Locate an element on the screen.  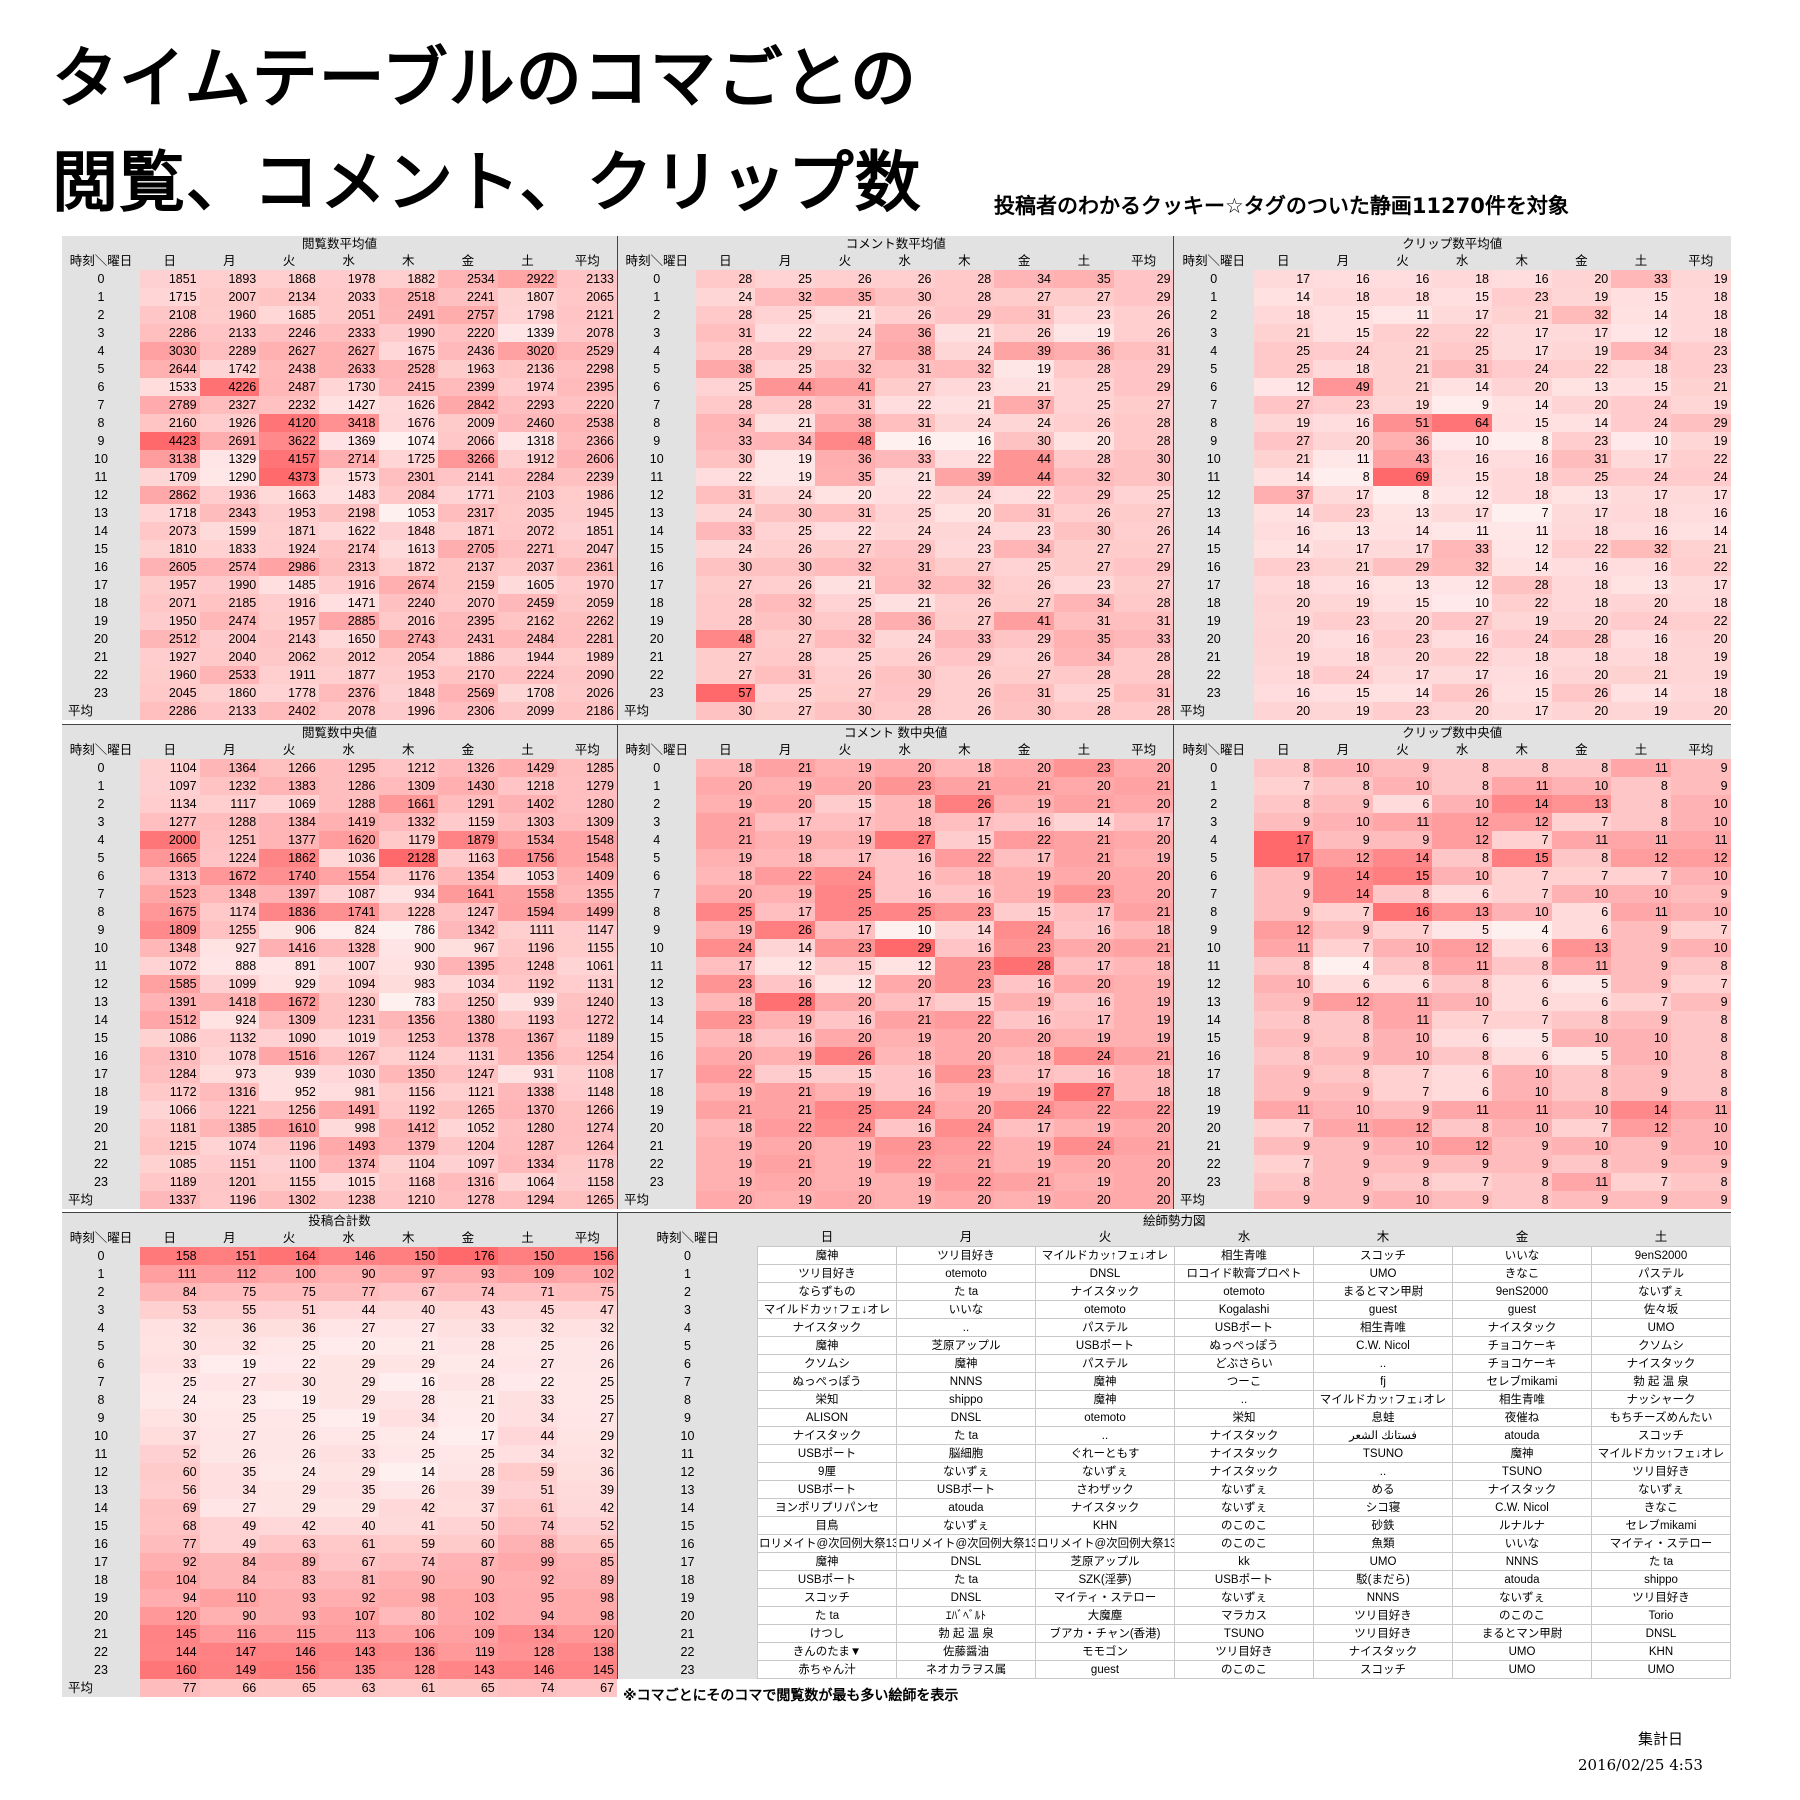
data-cell: 44 is located at coordinates (1024, 477).